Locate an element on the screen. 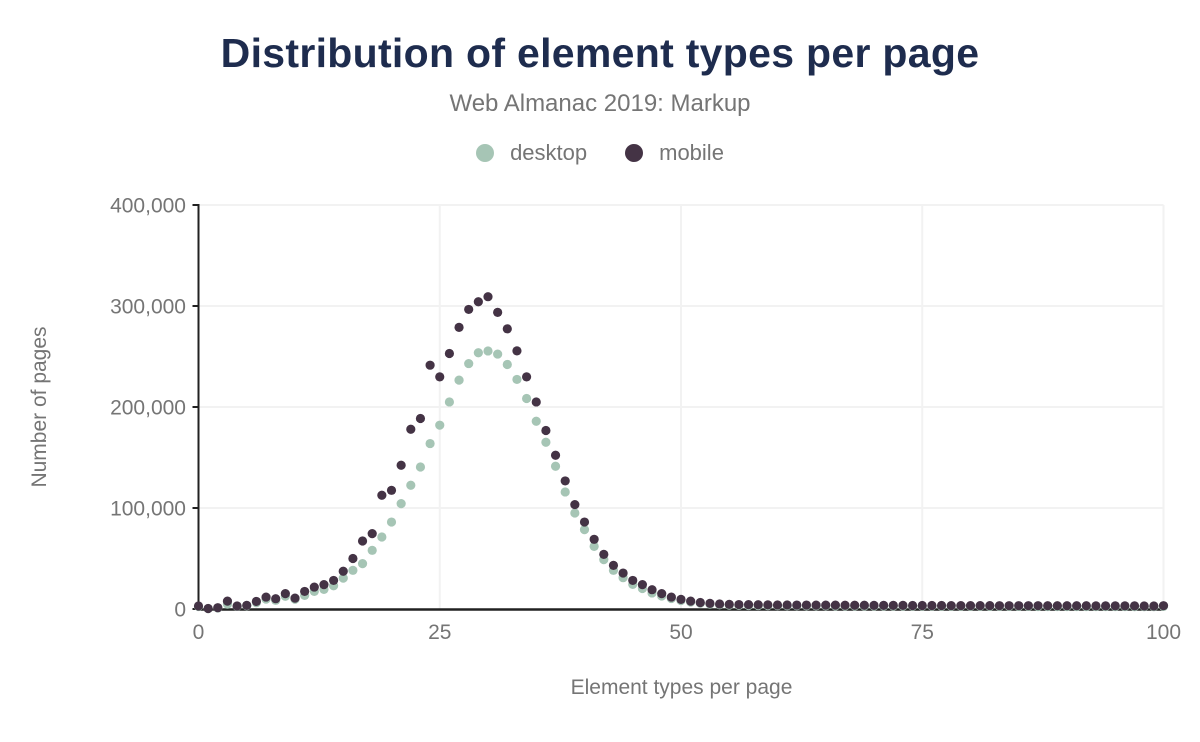 The height and width of the screenshot is (742, 1200). legend-item-mobile: mobile is located at coordinates (674, 153).